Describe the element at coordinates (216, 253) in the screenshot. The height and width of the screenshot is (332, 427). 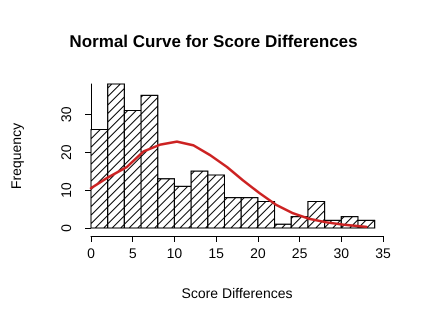
I see `x-tick-label: 15` at that location.